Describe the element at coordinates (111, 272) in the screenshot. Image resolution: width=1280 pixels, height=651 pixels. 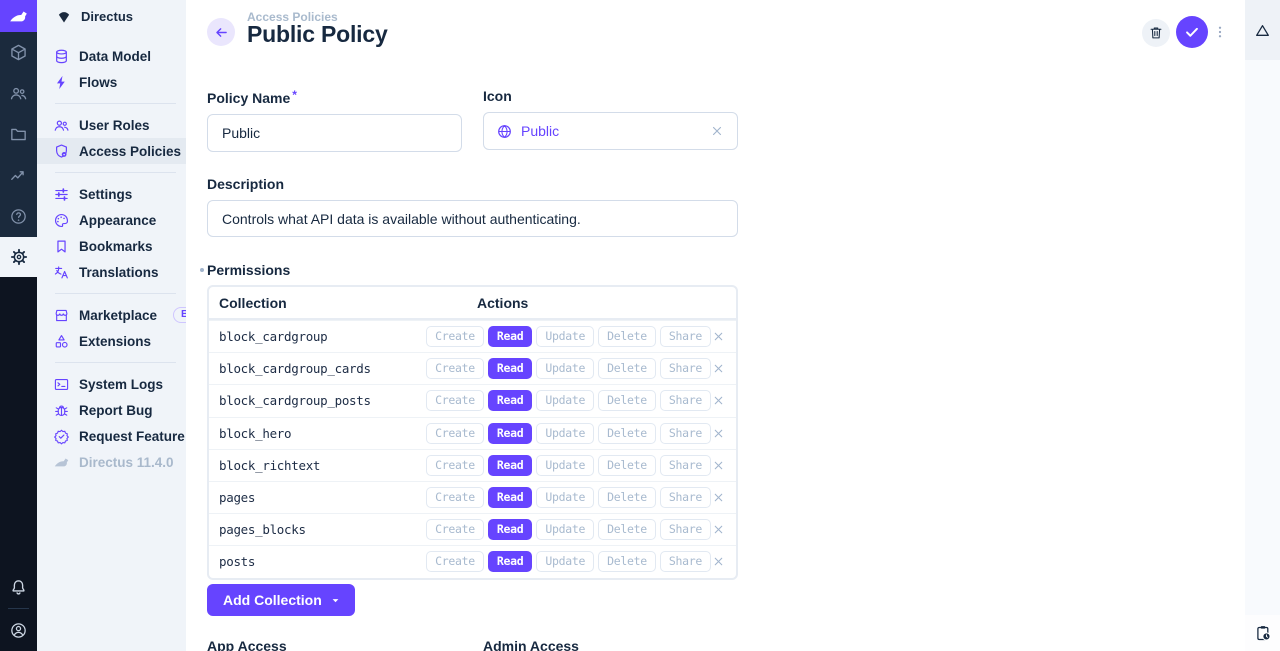
I see `sidebar-item-translations: Translations` at that location.